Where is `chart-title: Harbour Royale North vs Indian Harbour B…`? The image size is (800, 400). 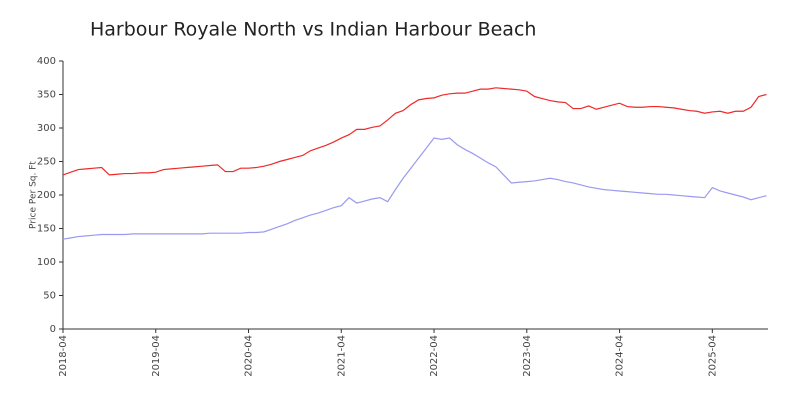
chart-title: Harbour Royale North vs Indian Harbour B… is located at coordinates (313, 30).